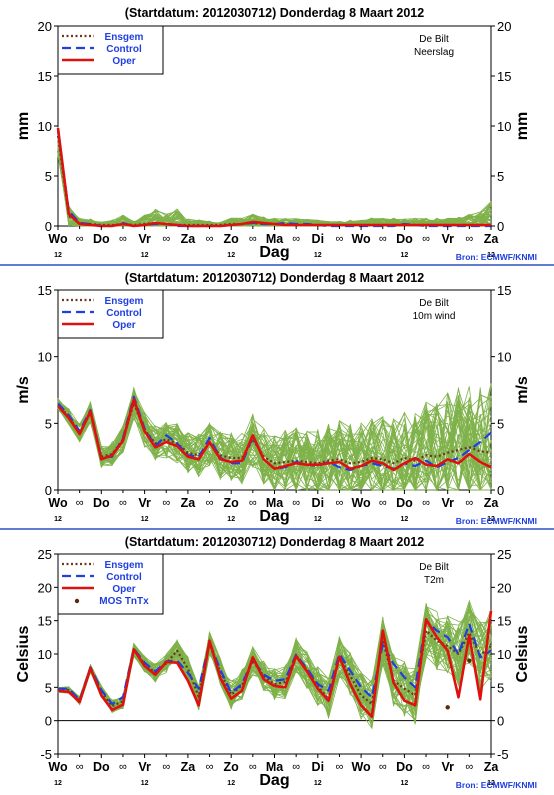 This screenshot has height=795, width=554. What do you see at coordinates (124, 601) in the screenshot?
I see `legend-label: MOS TnTx` at bounding box center [124, 601].